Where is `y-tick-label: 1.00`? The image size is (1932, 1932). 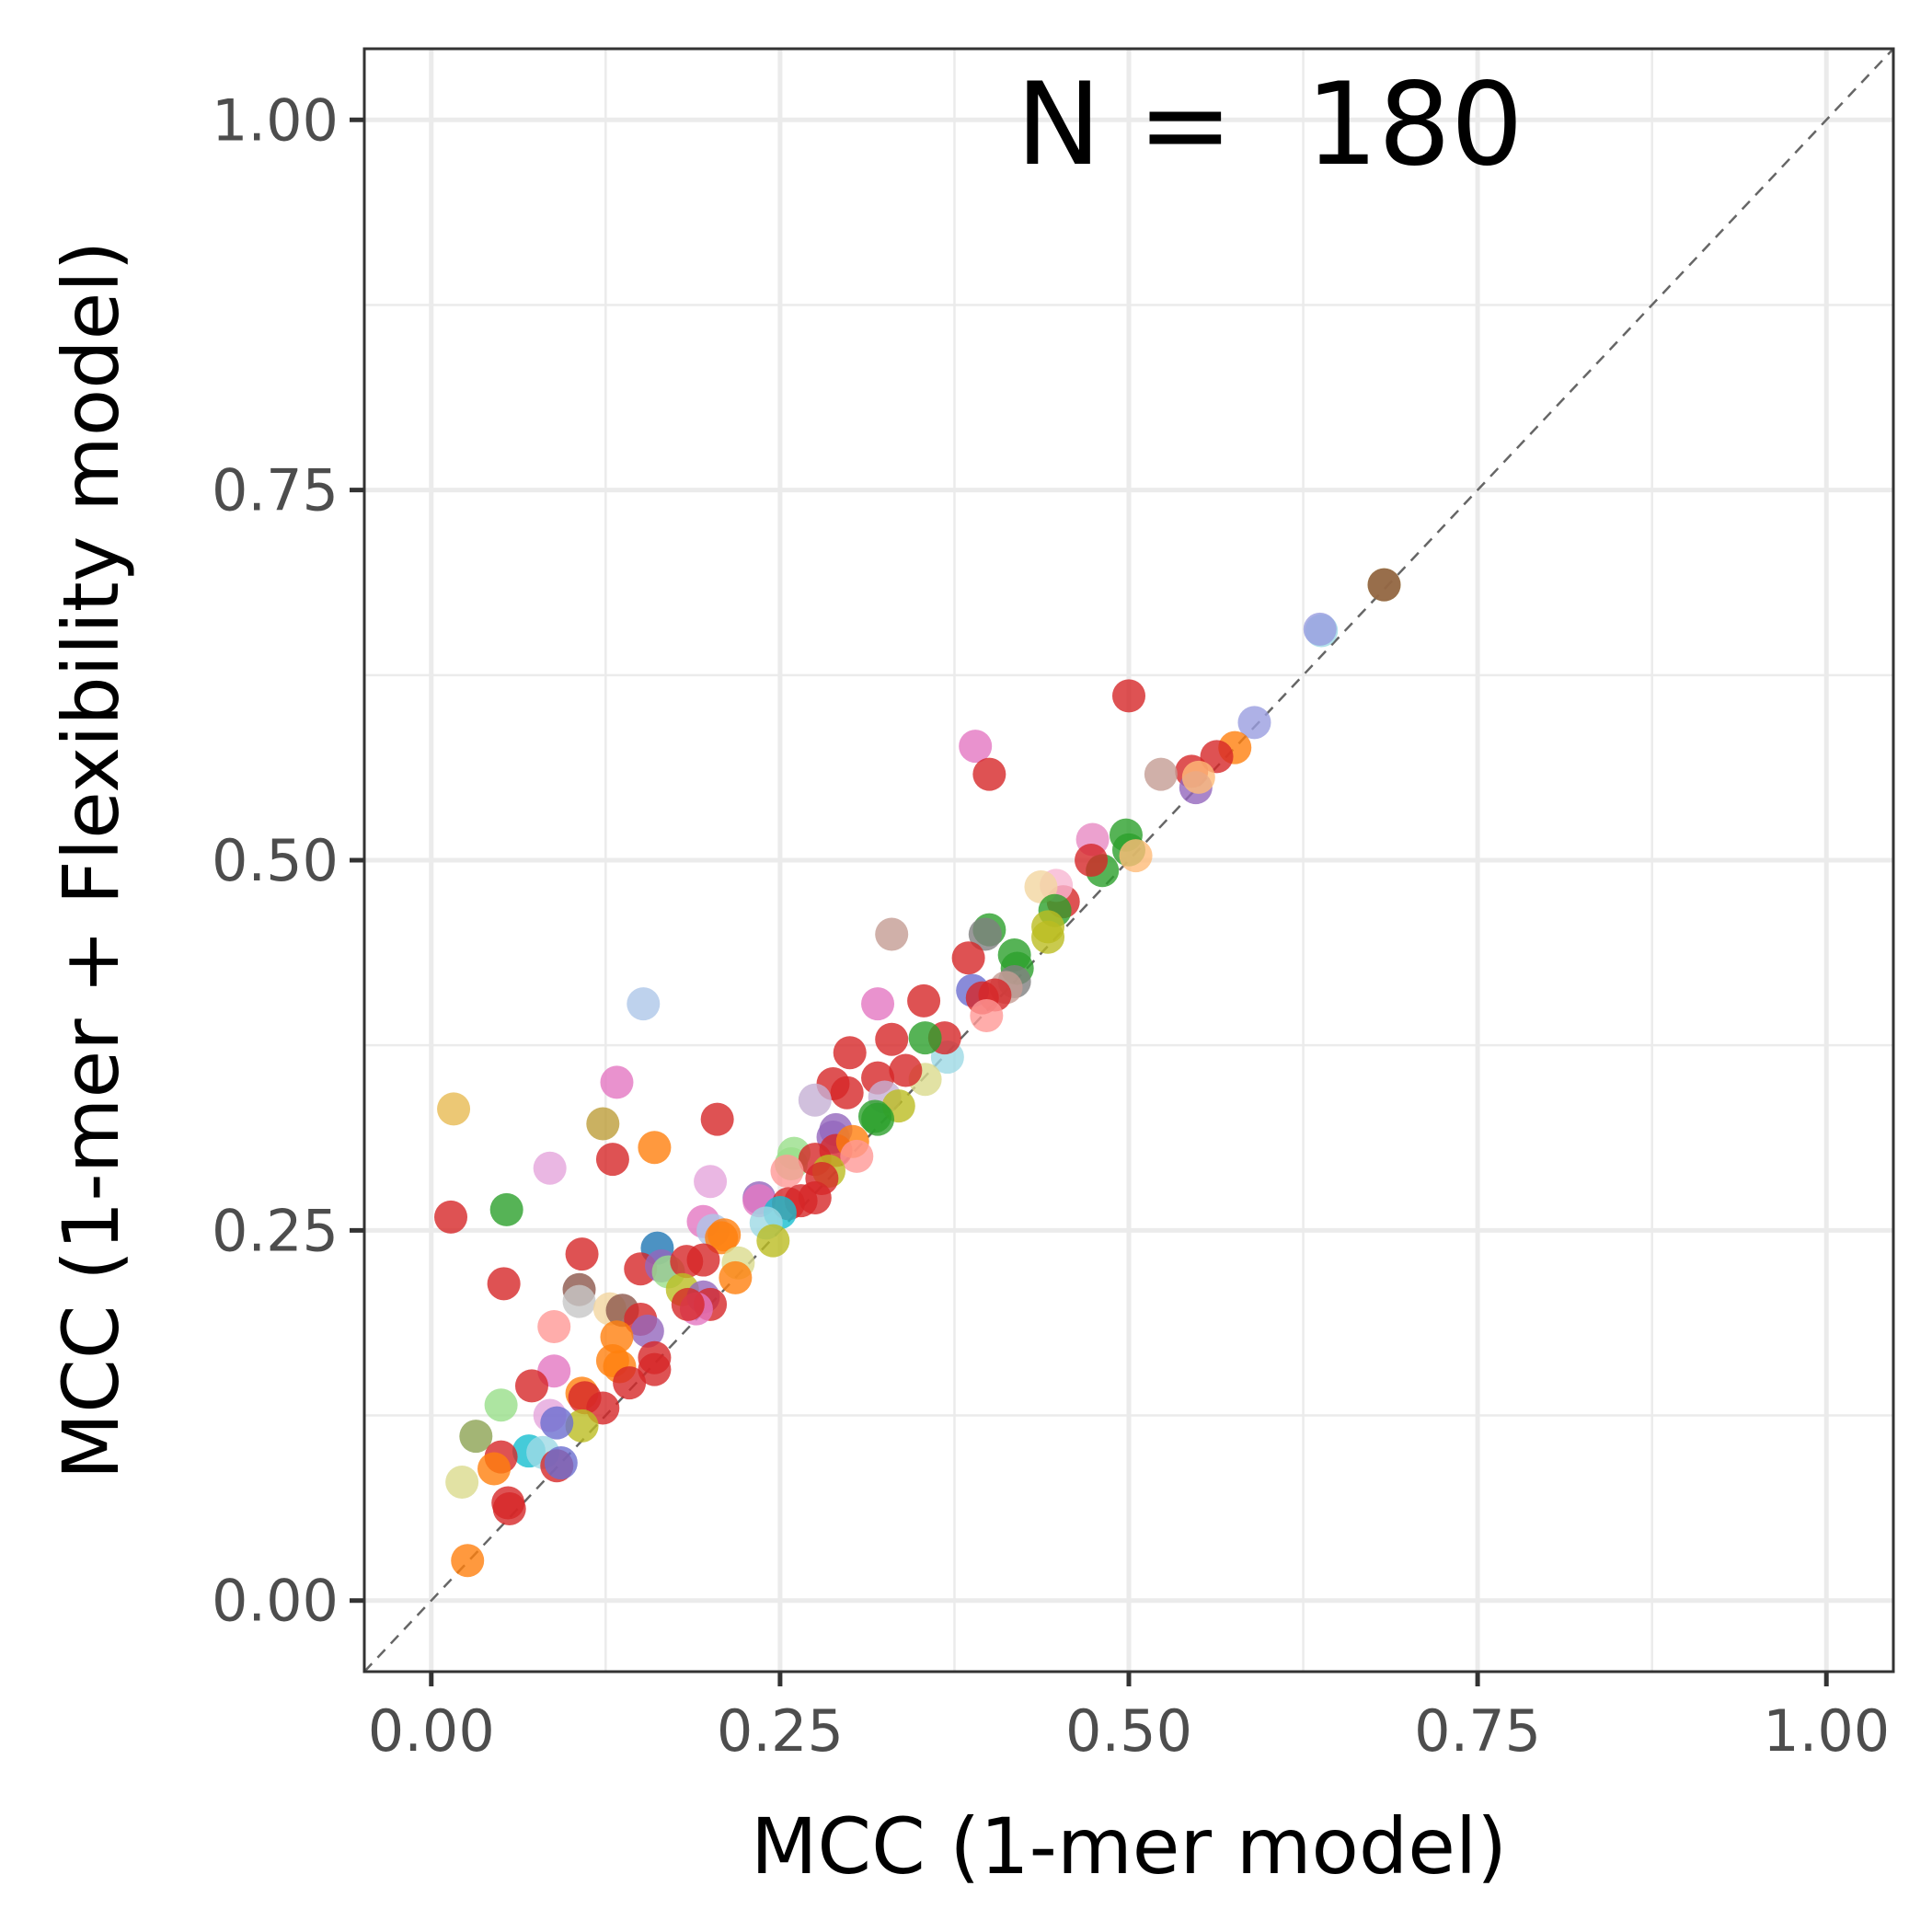 y-tick-label: 1.00 is located at coordinates (275, 120).